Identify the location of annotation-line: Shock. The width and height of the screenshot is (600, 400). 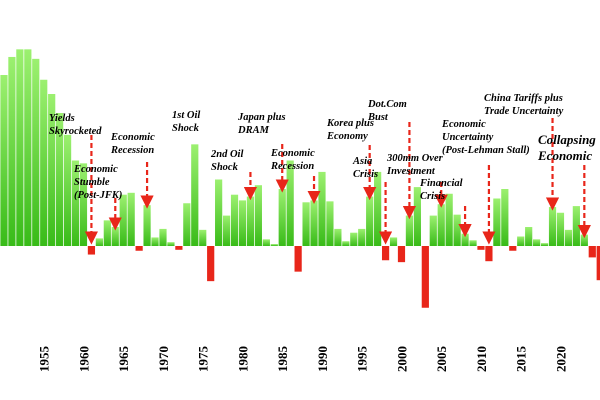
(225, 167).